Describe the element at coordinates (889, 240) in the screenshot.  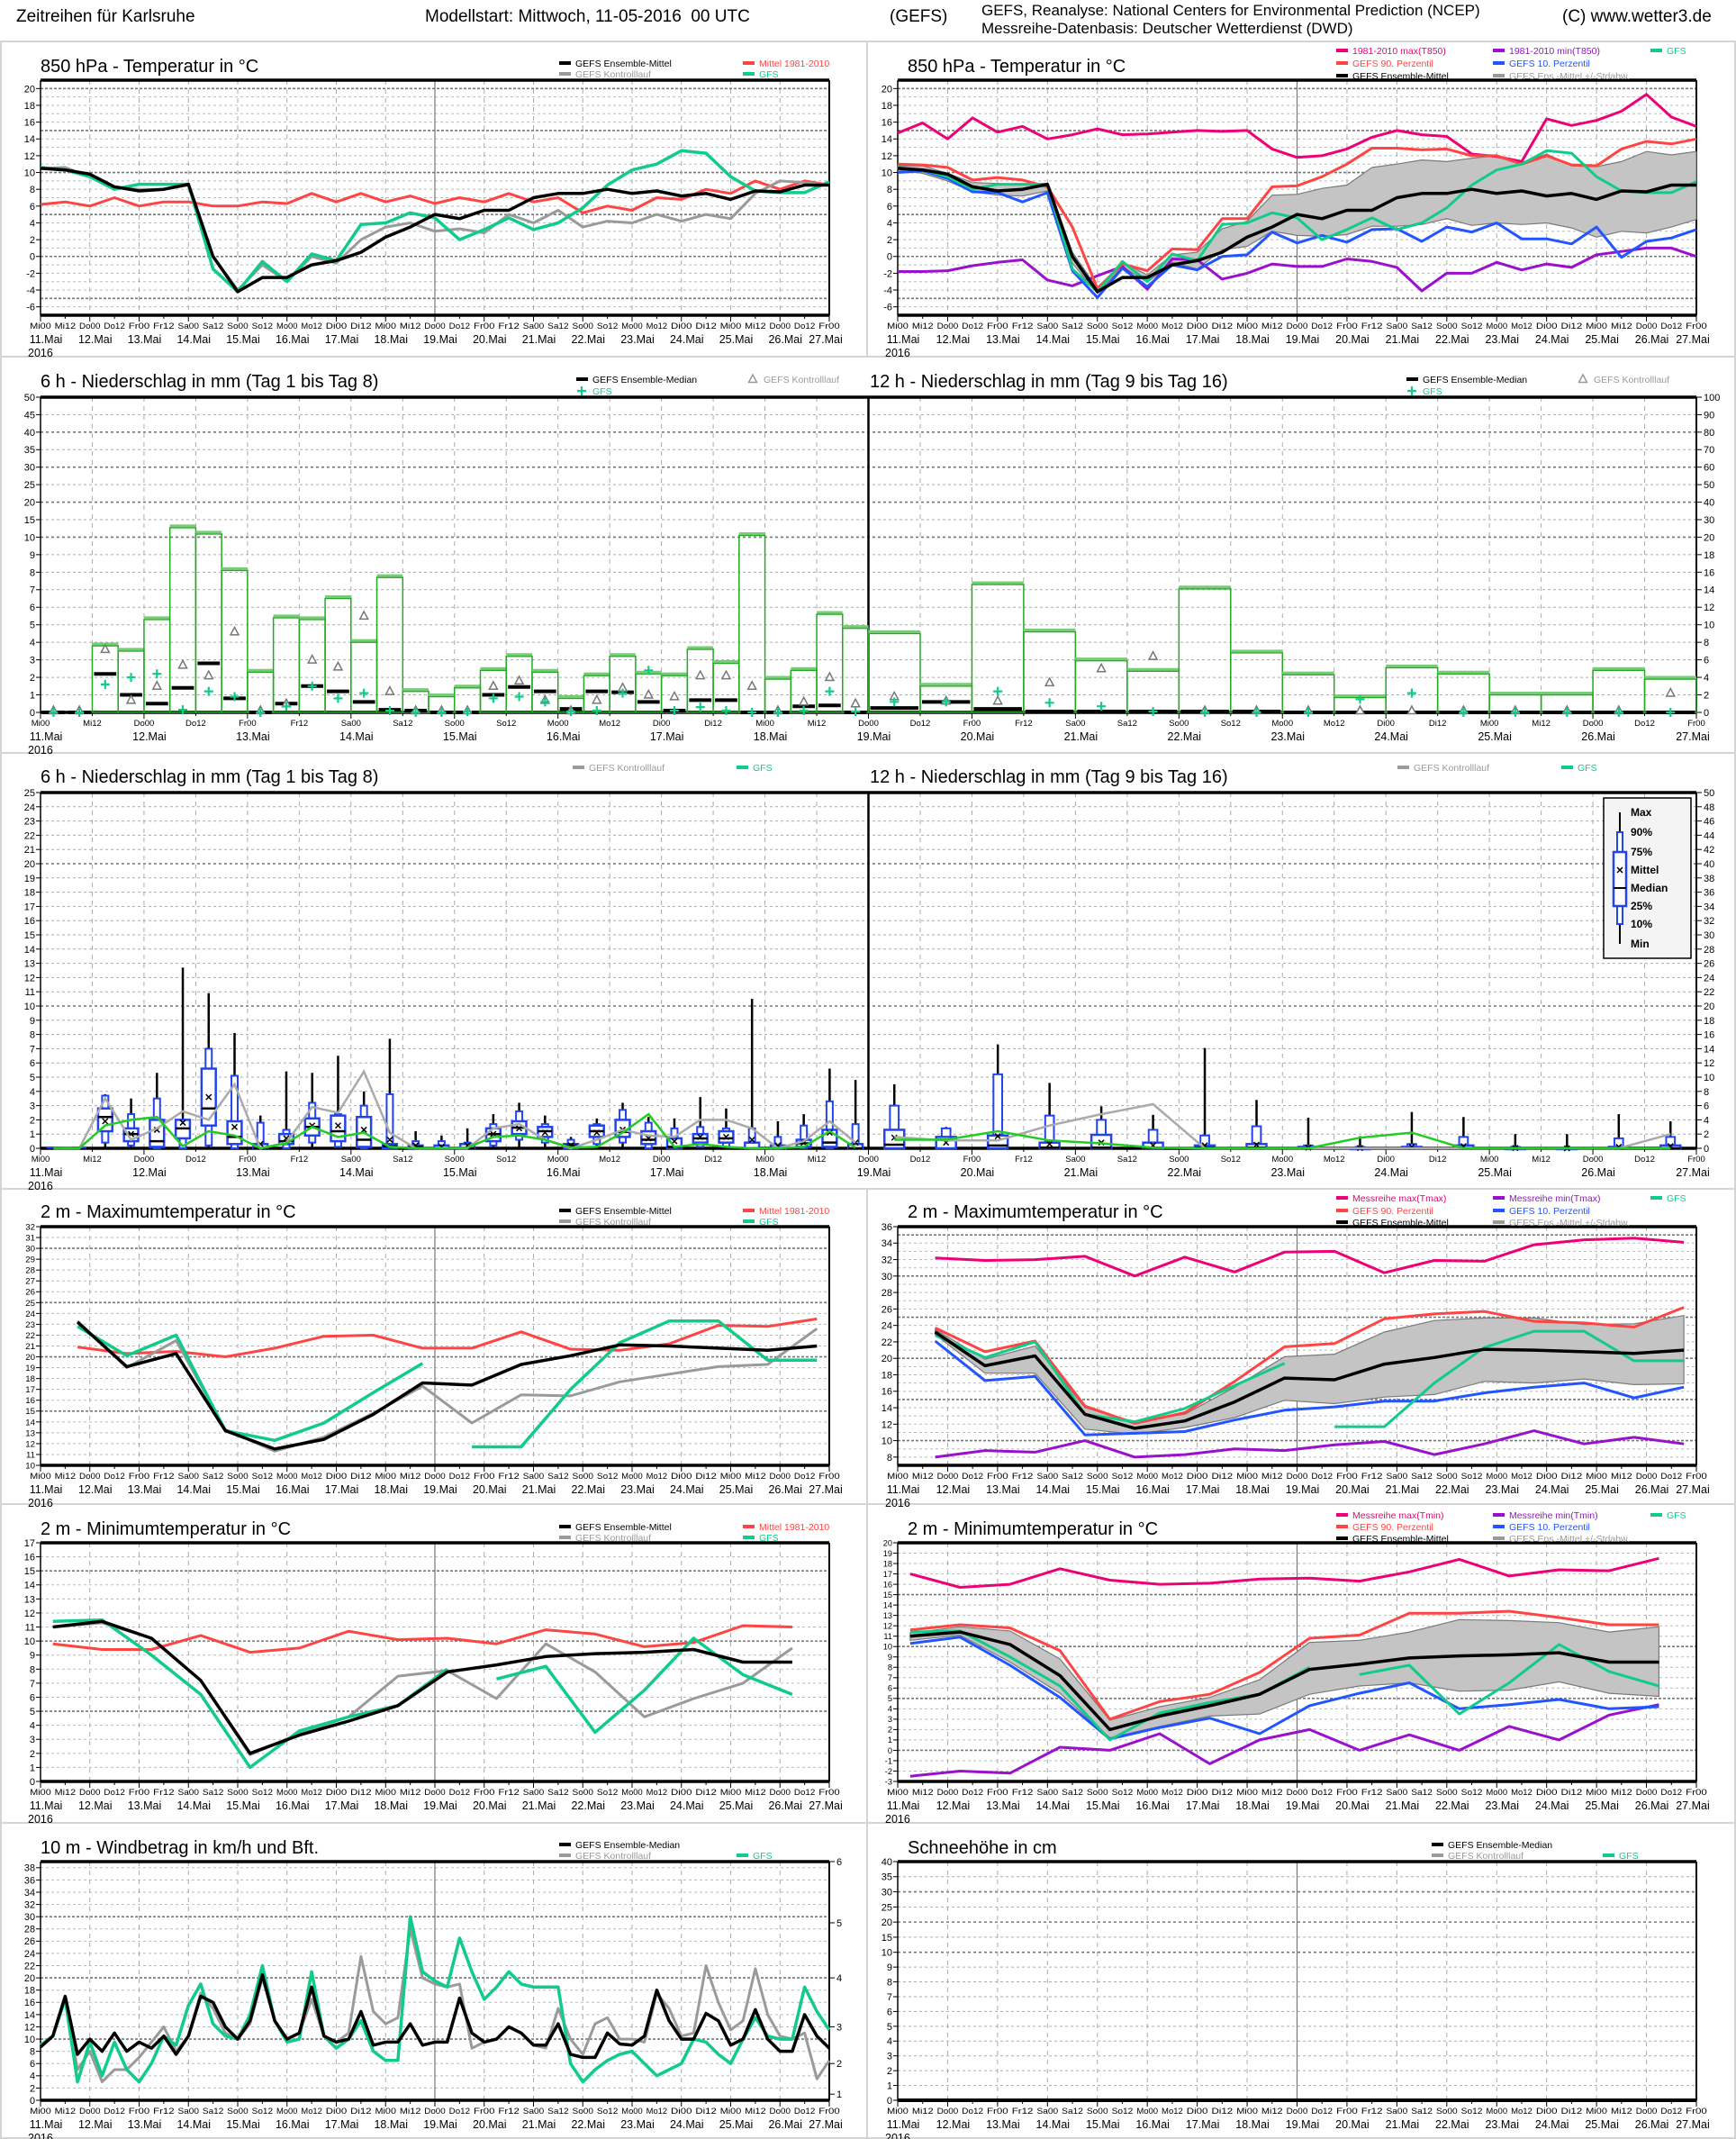
I see `y-tick-label: 2` at that location.